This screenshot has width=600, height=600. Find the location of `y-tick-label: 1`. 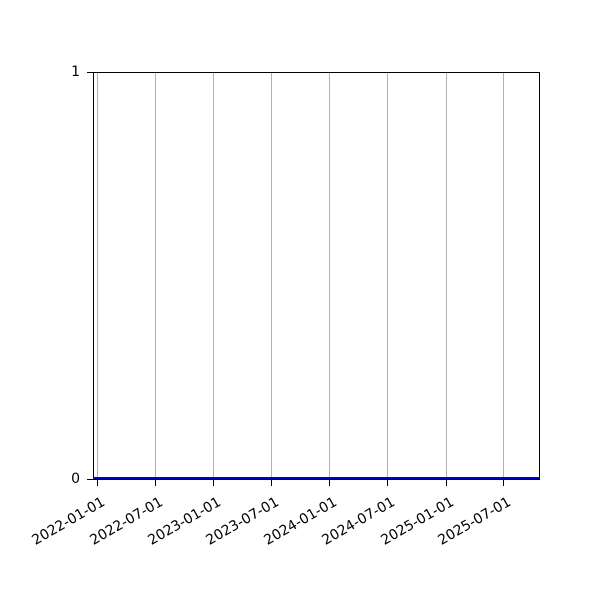

y-tick-label: 1 is located at coordinates (75, 72).